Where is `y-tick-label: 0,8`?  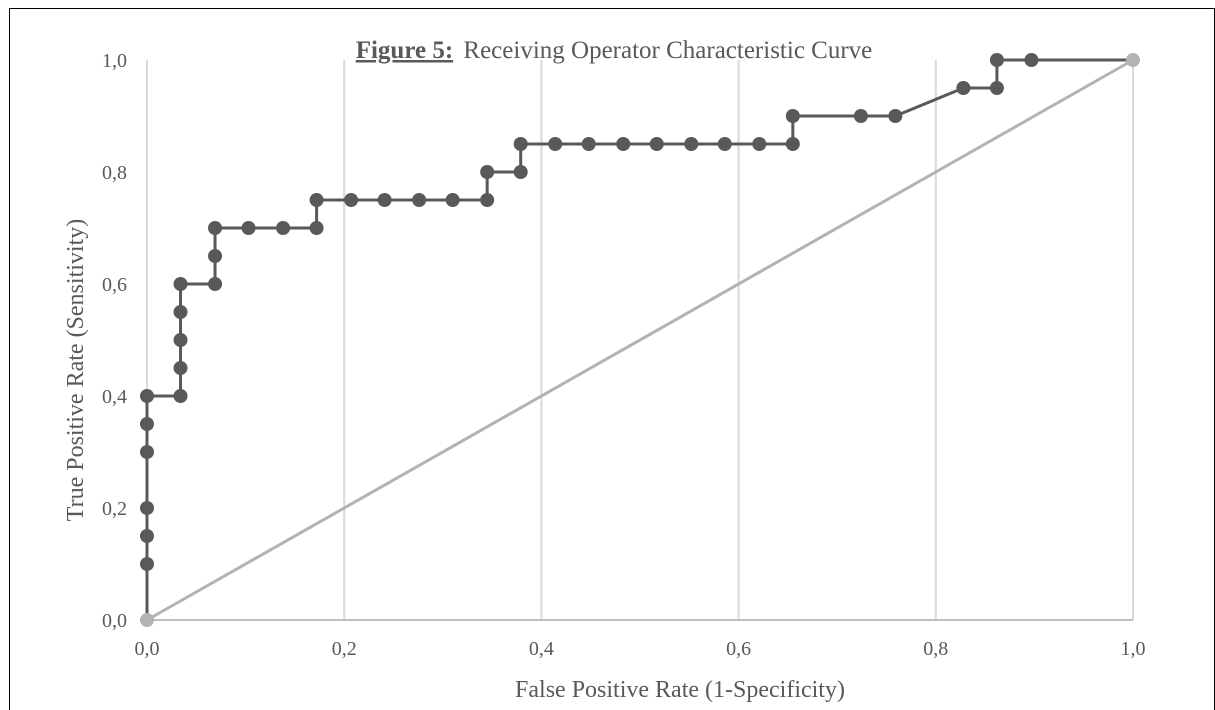
y-tick-label: 0,8 is located at coordinates (114, 173).